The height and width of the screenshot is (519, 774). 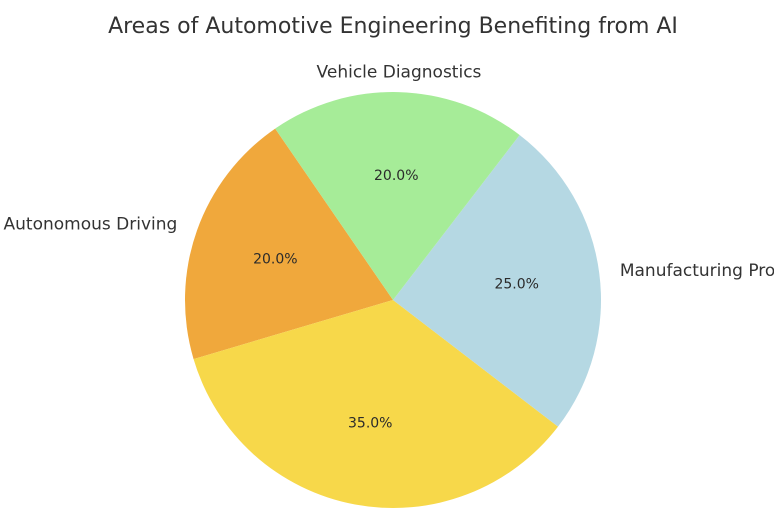 What do you see at coordinates (370, 424) in the screenshot?
I see `pie-pct-label-design-optimization: 35.0%` at bounding box center [370, 424].